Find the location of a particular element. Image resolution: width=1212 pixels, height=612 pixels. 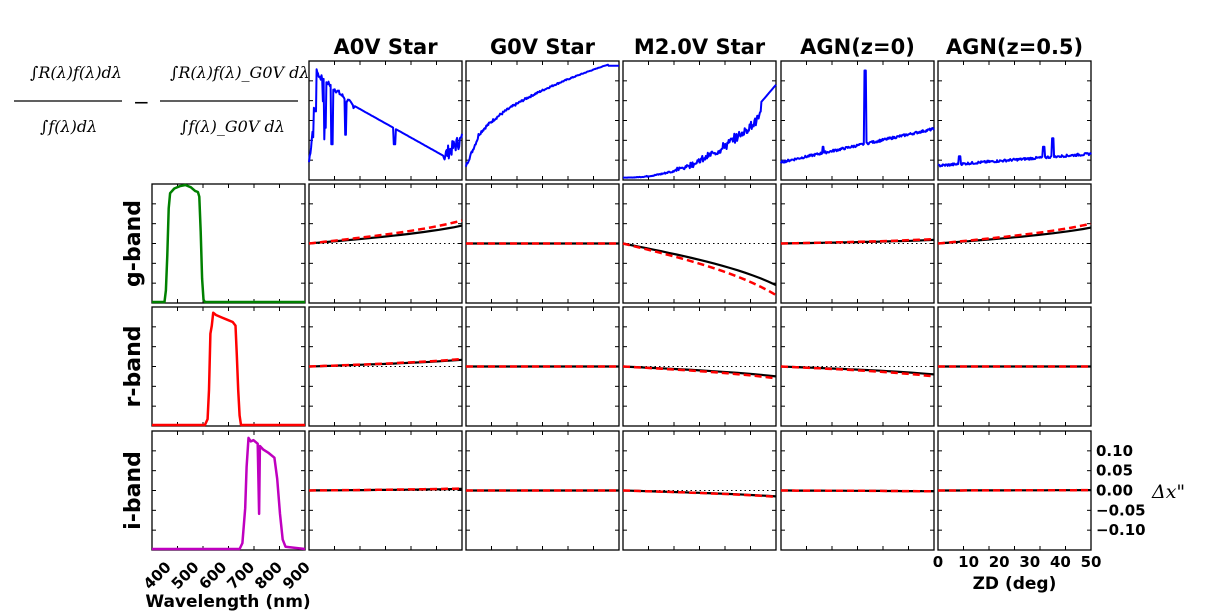

dx-tick-4: −0.10 is located at coordinates (1121, 530).